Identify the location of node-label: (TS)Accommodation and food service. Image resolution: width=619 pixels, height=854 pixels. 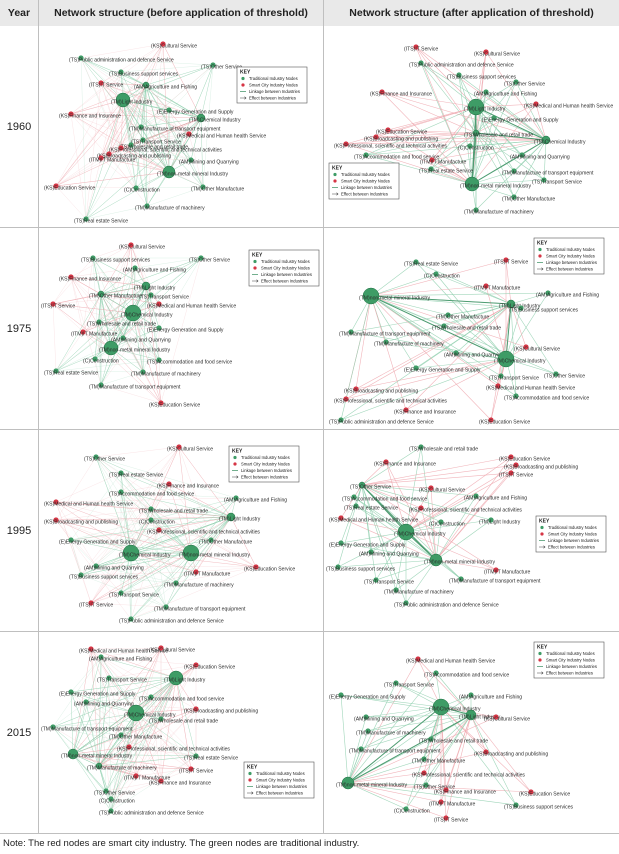
(396, 158).